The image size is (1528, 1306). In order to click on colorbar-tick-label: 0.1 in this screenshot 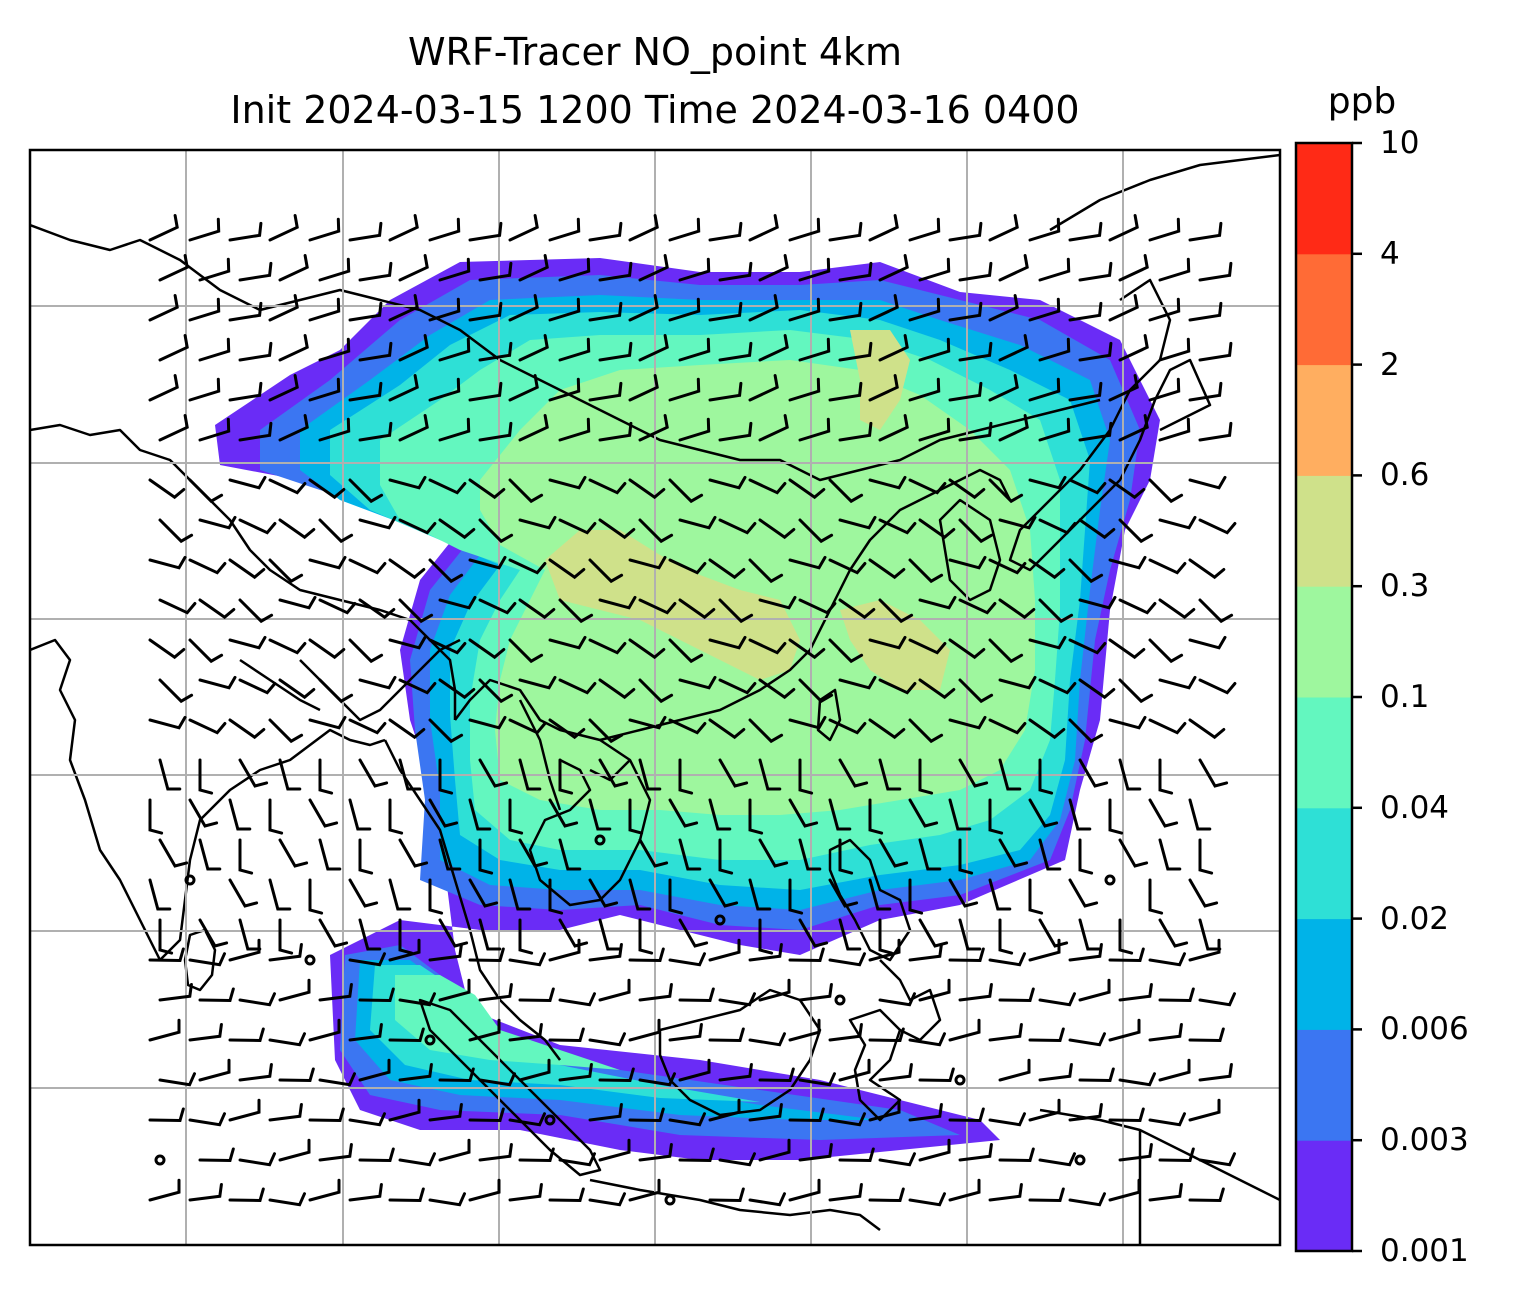, I will do `click(1405, 697)`.